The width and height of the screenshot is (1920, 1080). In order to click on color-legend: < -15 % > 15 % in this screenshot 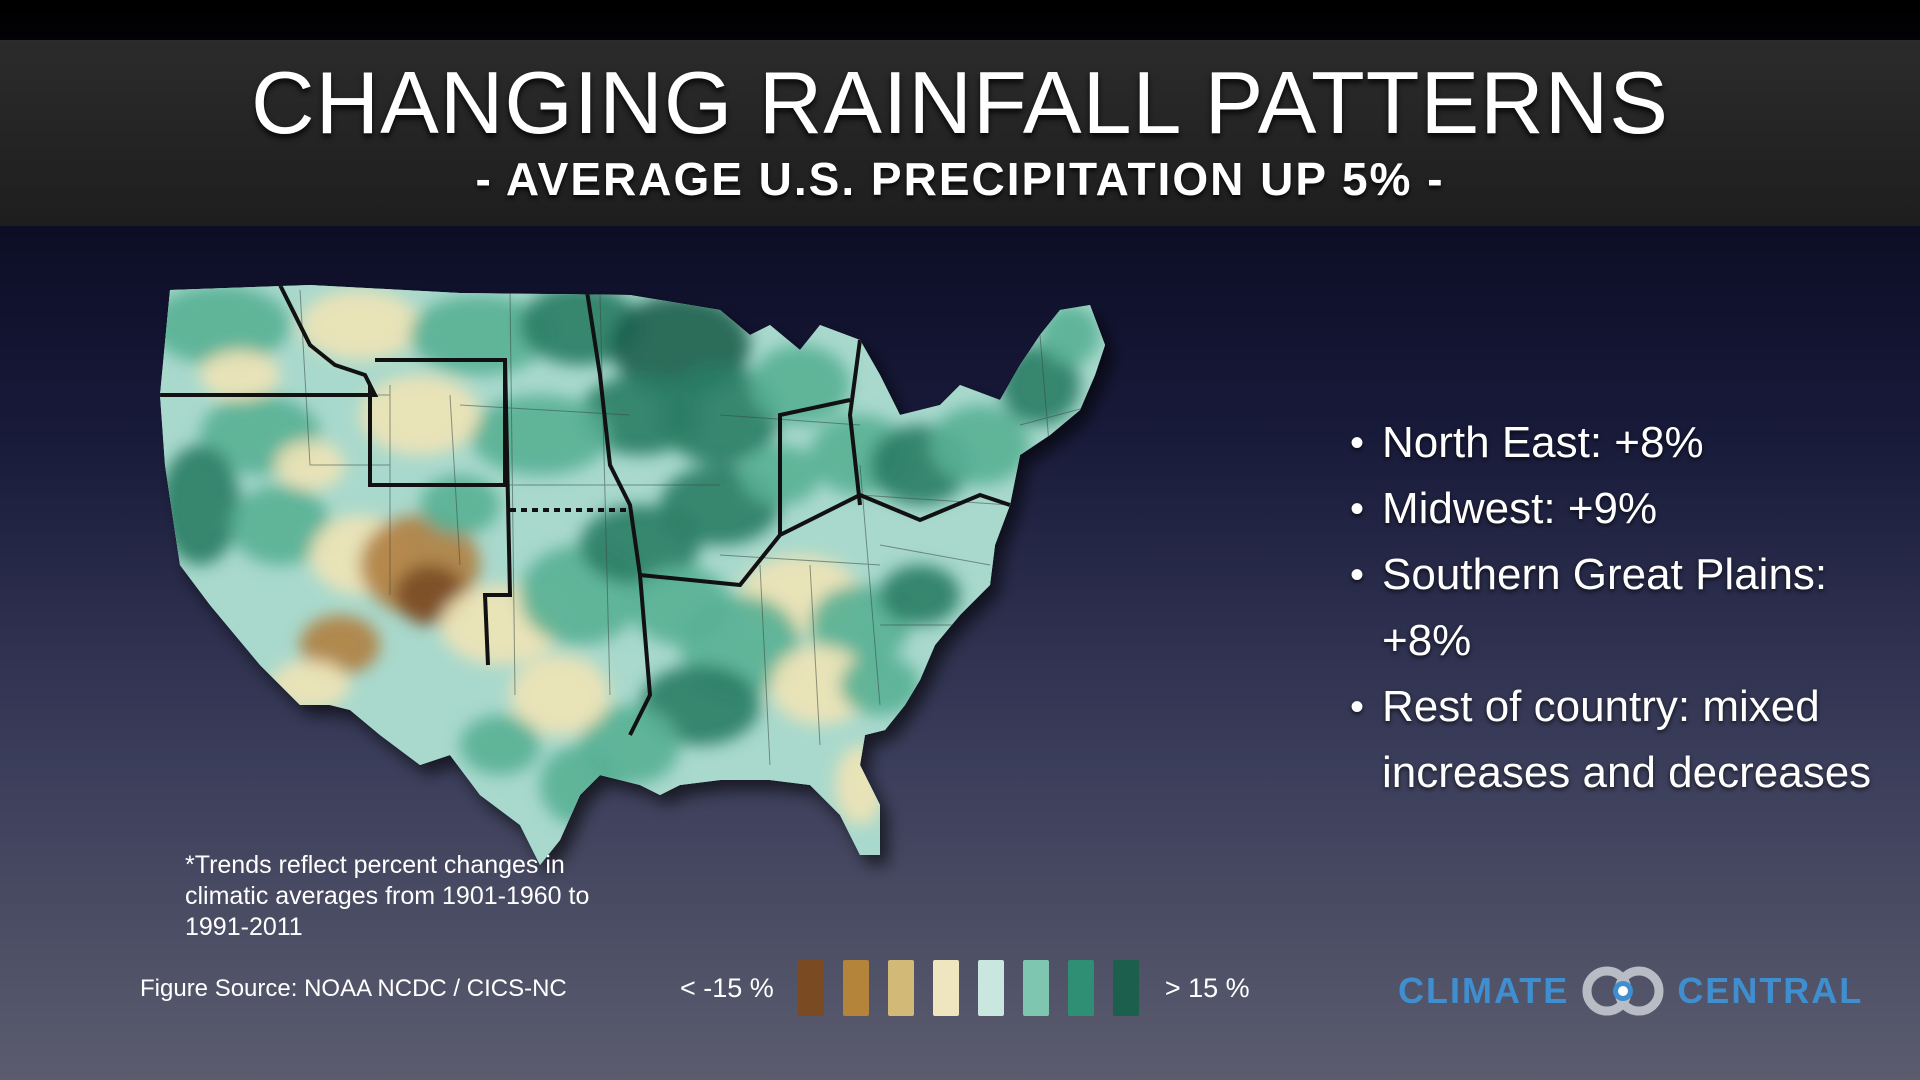, I will do `click(965, 988)`.